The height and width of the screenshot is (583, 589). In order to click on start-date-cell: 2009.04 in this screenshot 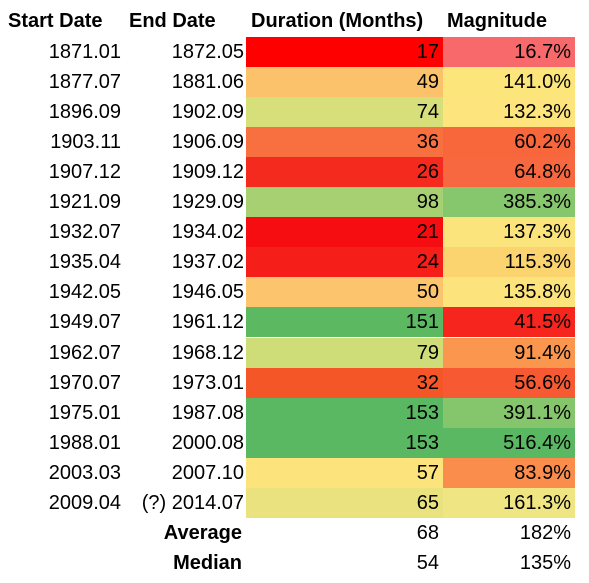, I will do `click(84, 503)`.